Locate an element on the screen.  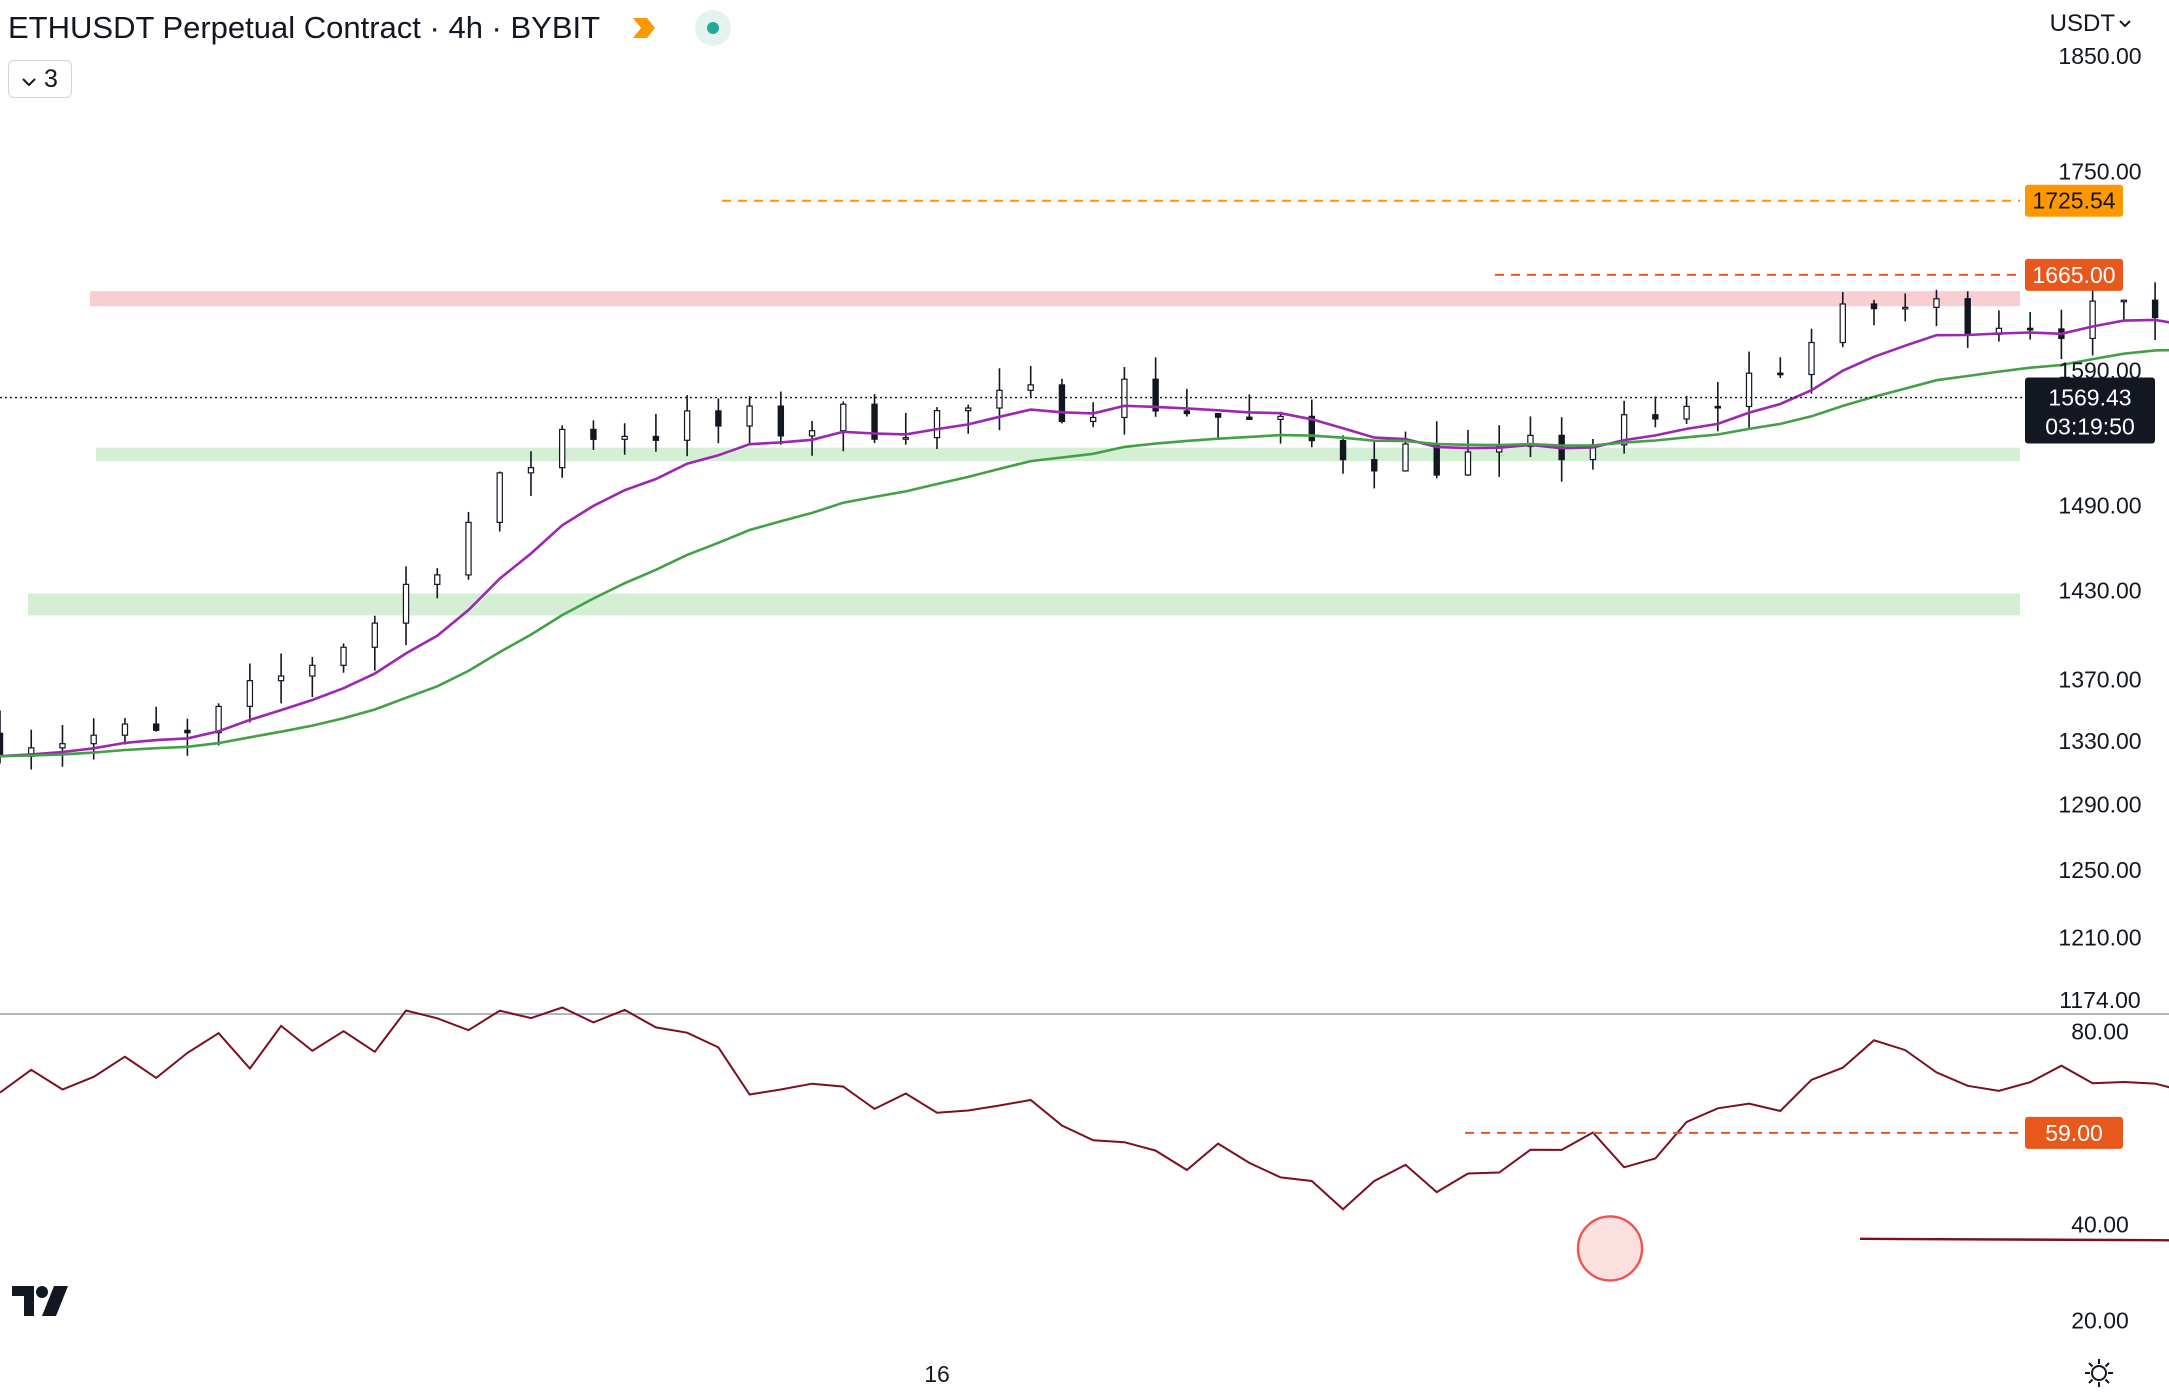
settings-gear-icon is located at coordinates (2099, 1375).